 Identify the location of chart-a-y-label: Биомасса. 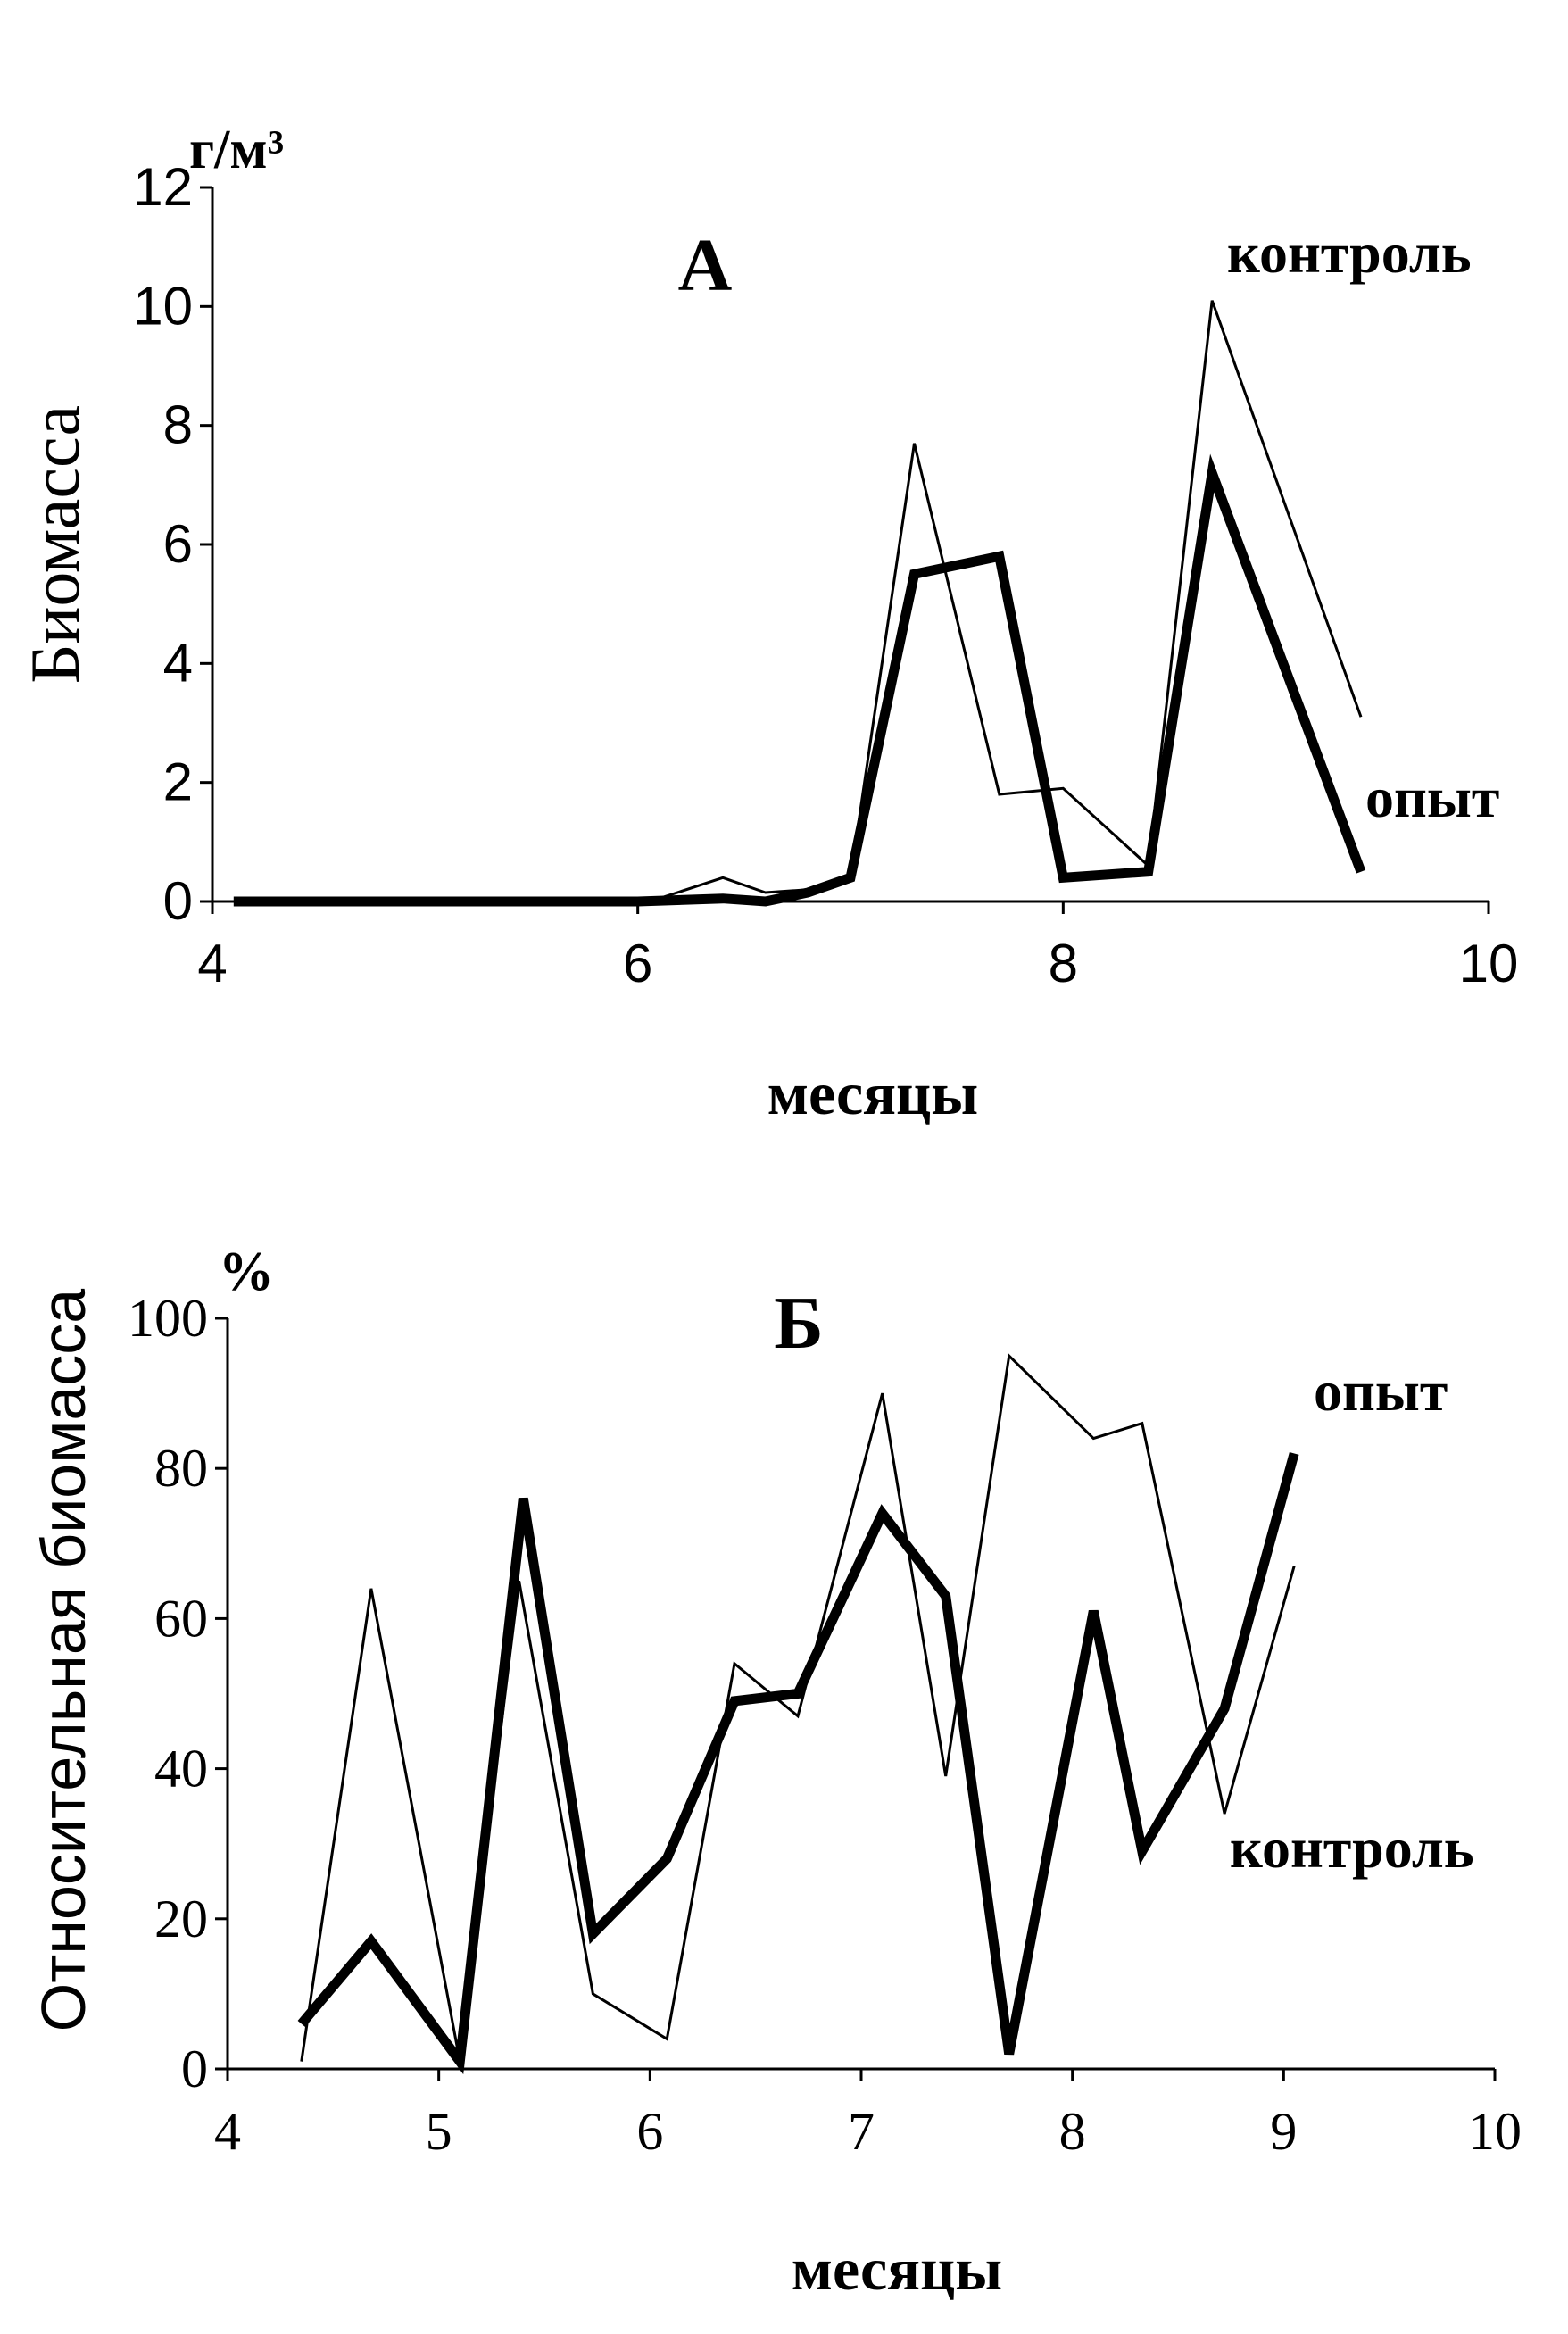
(55, 545).